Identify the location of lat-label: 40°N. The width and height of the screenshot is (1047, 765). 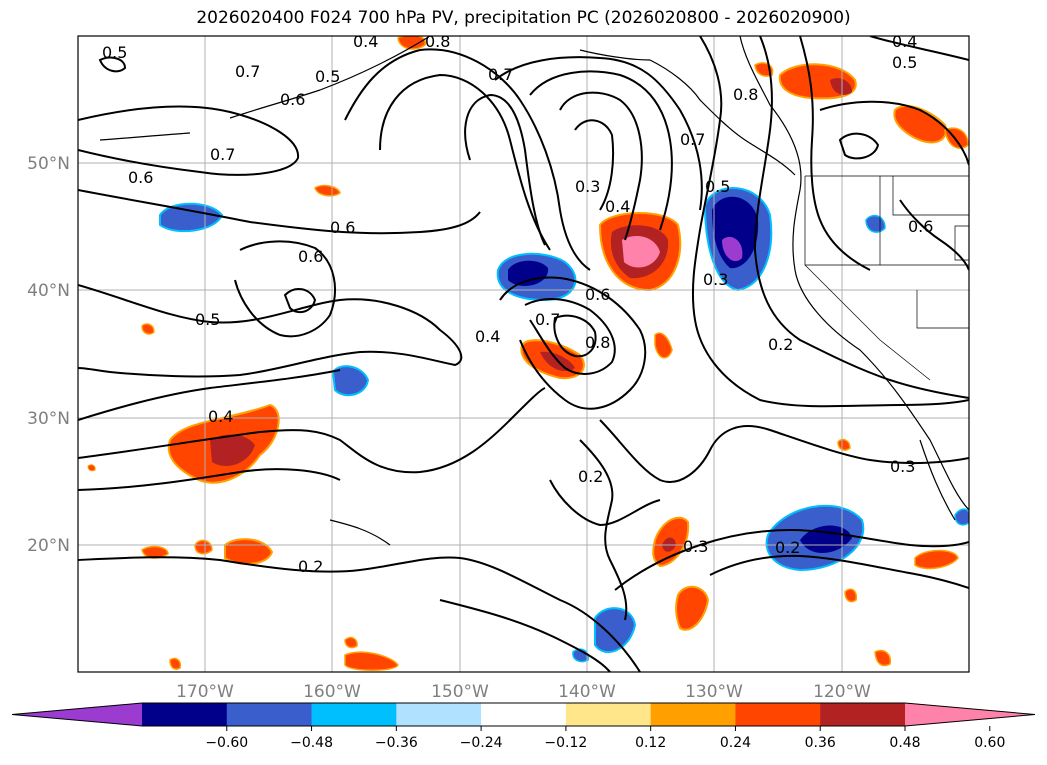
(48, 291).